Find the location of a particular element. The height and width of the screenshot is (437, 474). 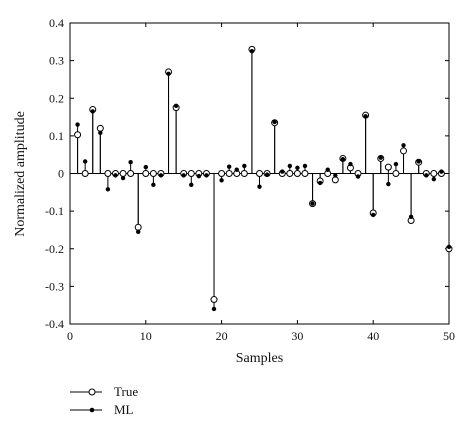

x-tick-label: 40 is located at coordinates (373, 336).